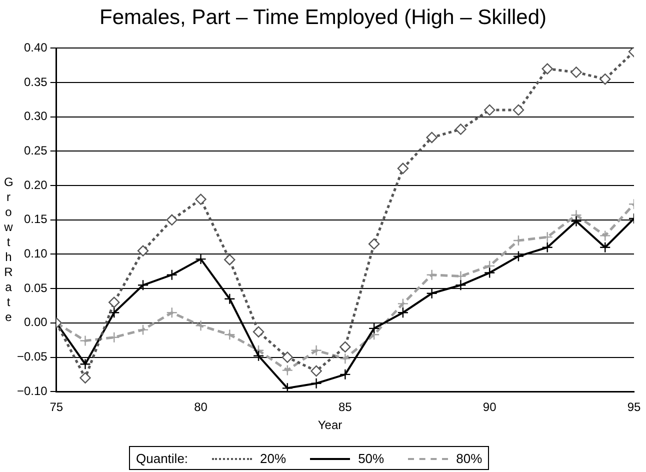  I want to click on x-tick-label: 85, so click(345, 407).